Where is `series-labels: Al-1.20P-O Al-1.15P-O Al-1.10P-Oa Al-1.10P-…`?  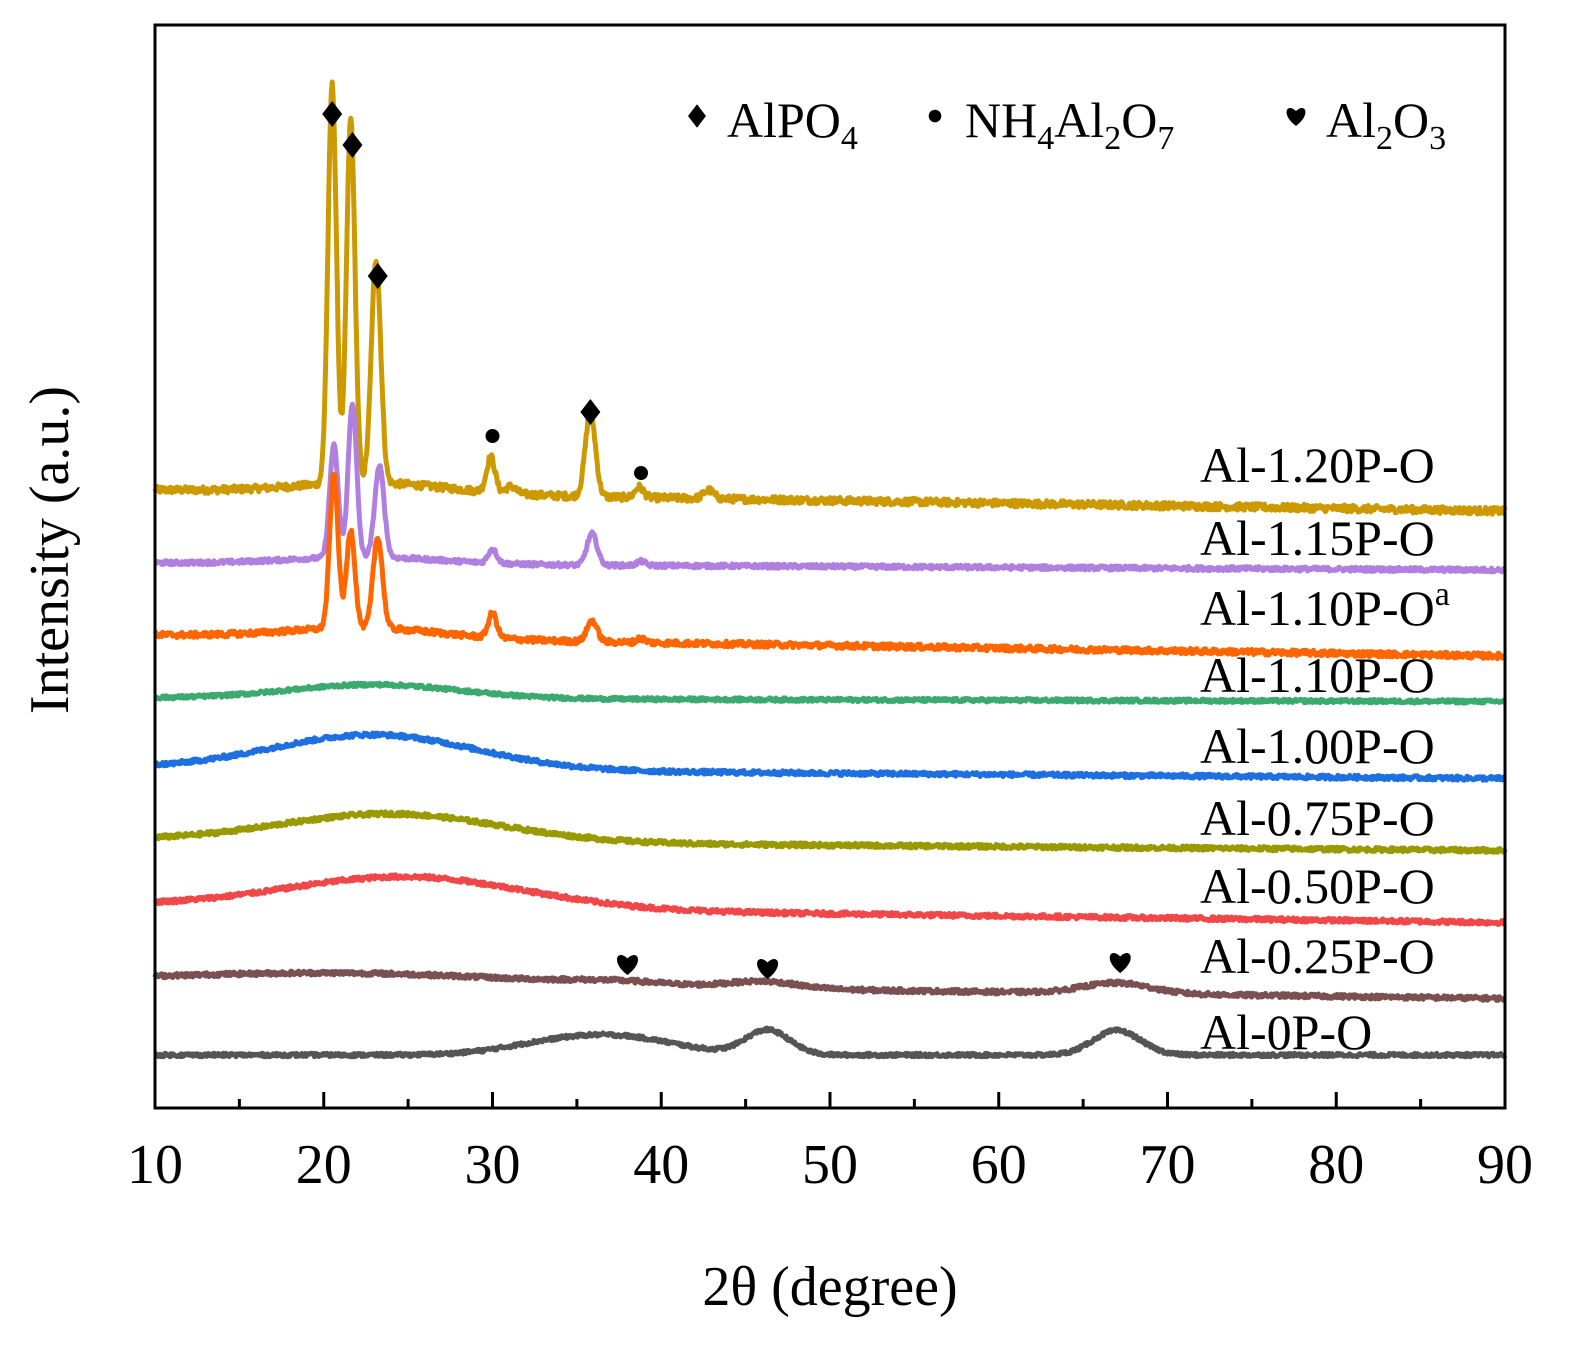 series-labels: Al-1.20P-O Al-1.15P-O Al-1.10P-Oa Al-1.10P-… is located at coordinates (1325, 748).